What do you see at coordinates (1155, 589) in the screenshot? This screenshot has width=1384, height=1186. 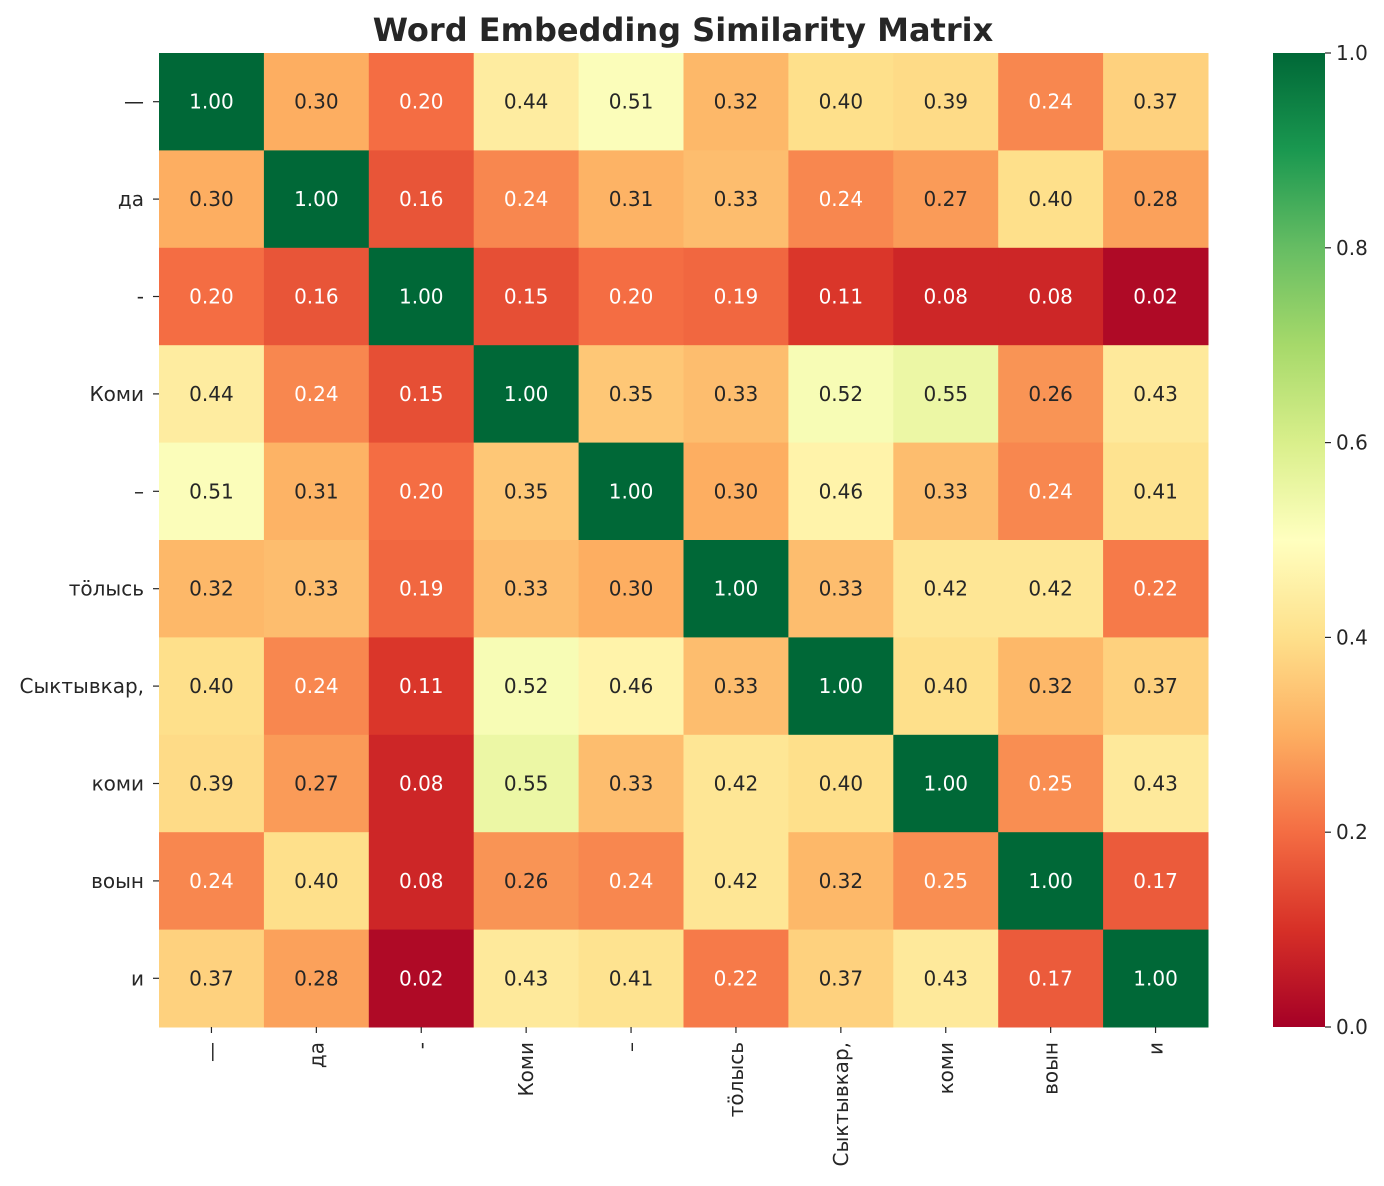 I see `cell-value-label: 0.22` at bounding box center [1155, 589].